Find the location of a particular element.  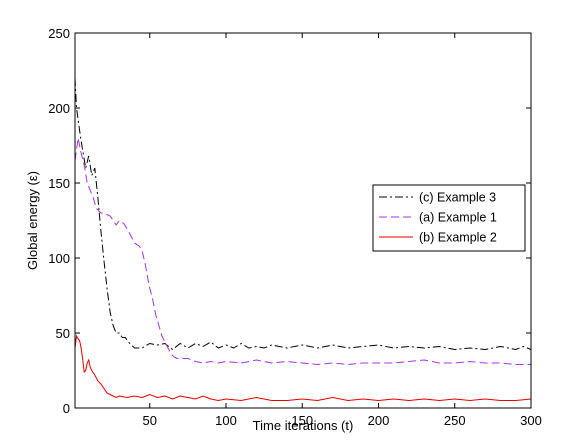

x-axis-label: Time iterations (t) is located at coordinates (303, 425).